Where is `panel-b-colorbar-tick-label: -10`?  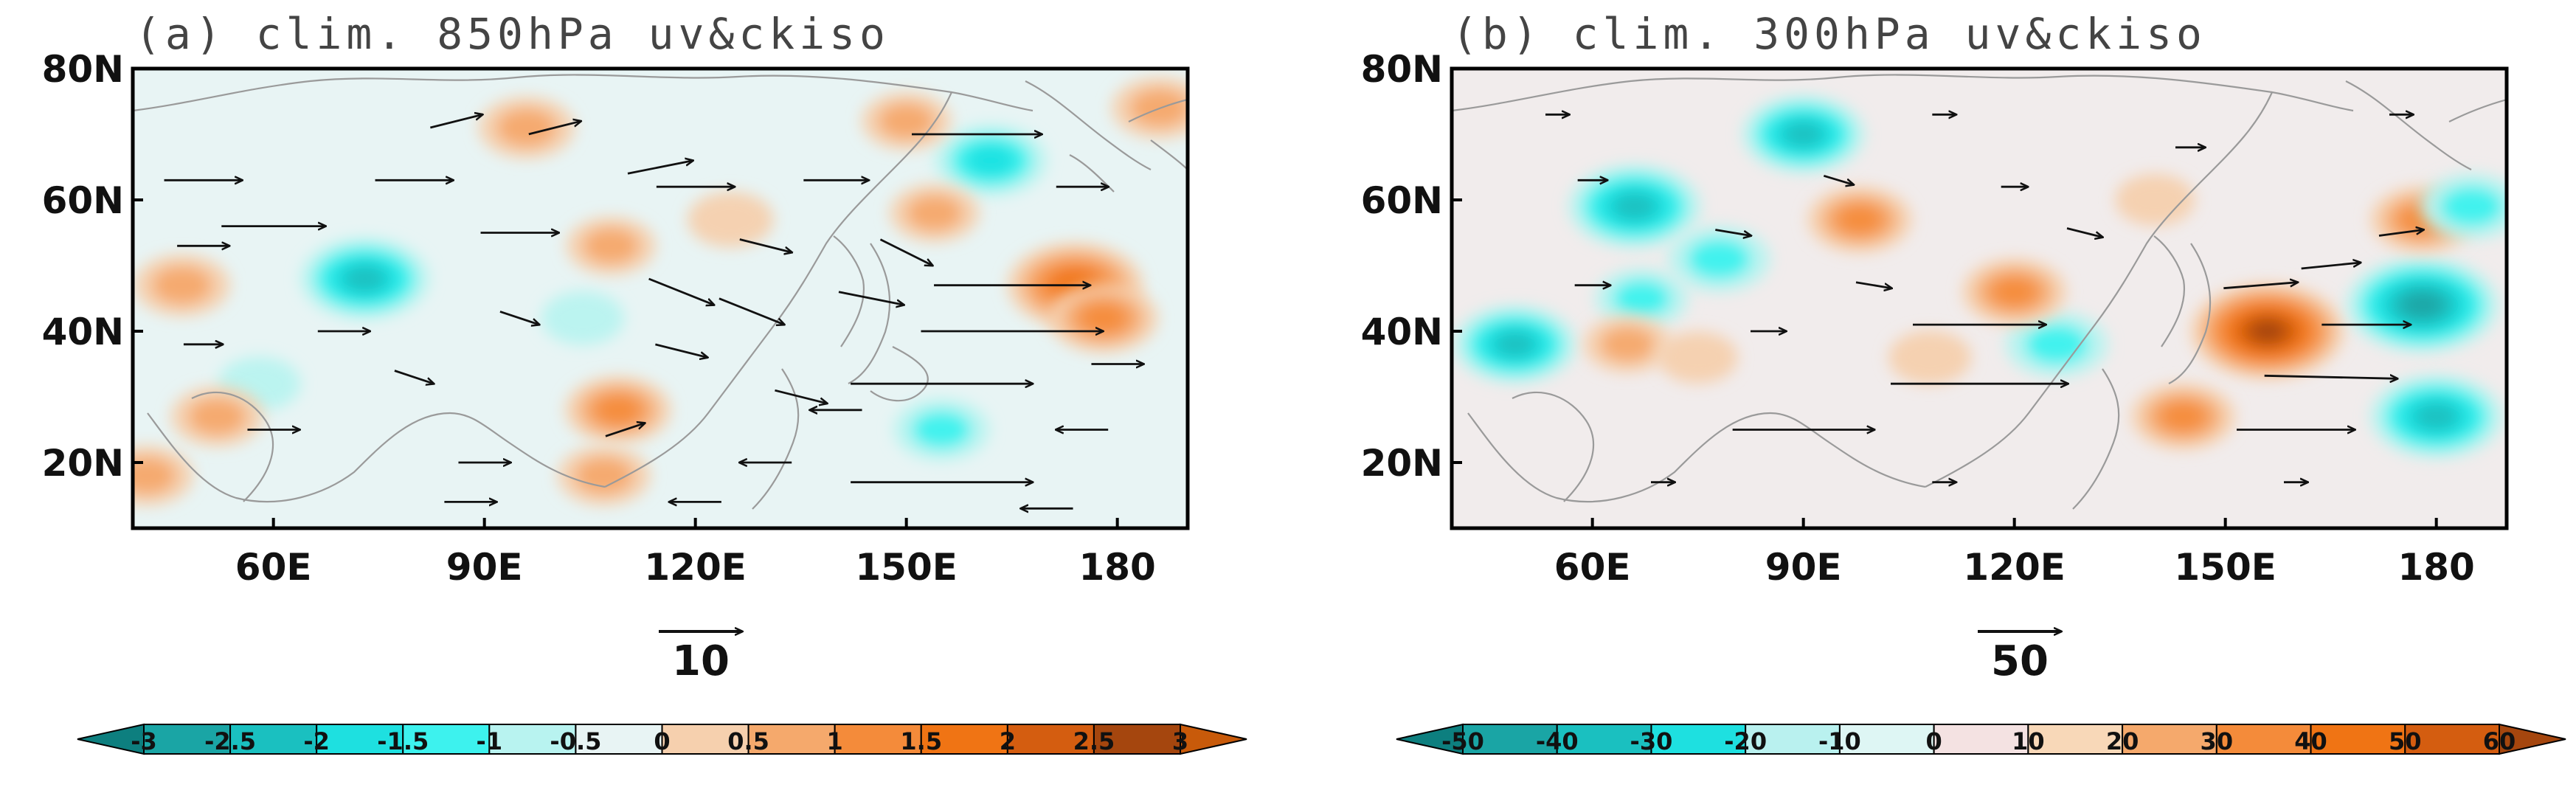
panel-b-colorbar-tick-label: -10 is located at coordinates (1840, 741).